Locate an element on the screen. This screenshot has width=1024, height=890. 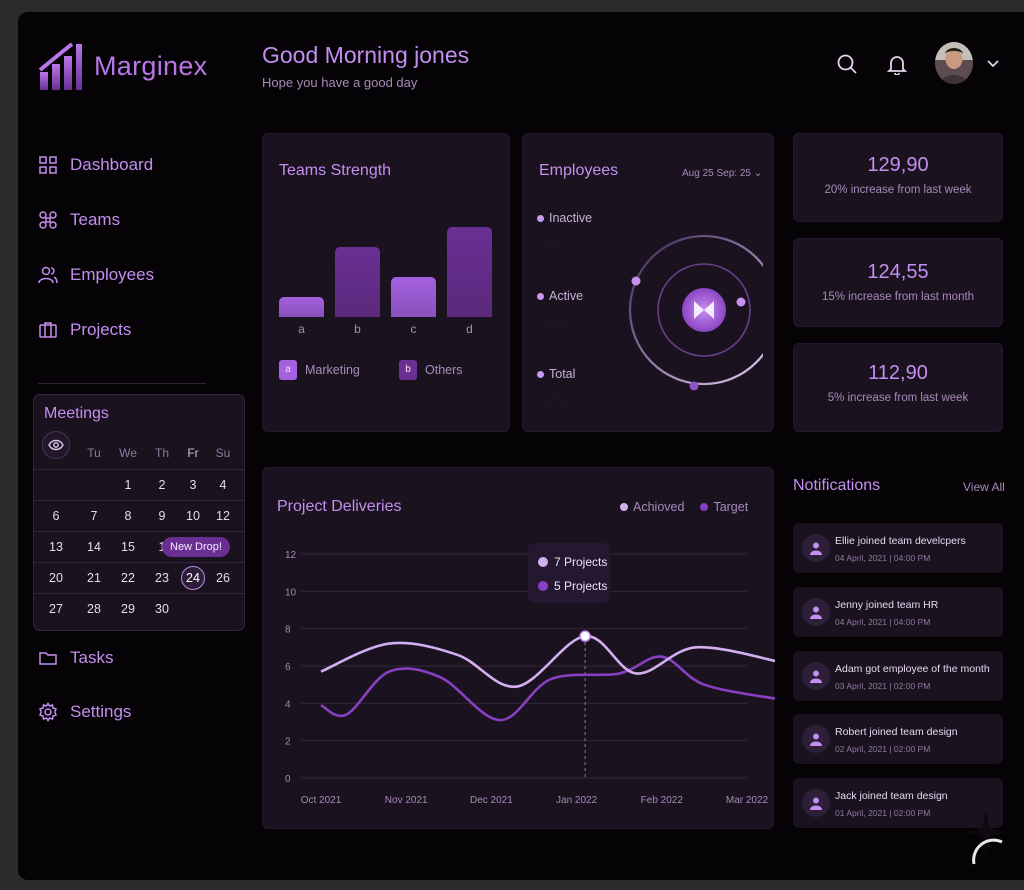
emp-stat-label: Active is located at coordinates (560, 296).